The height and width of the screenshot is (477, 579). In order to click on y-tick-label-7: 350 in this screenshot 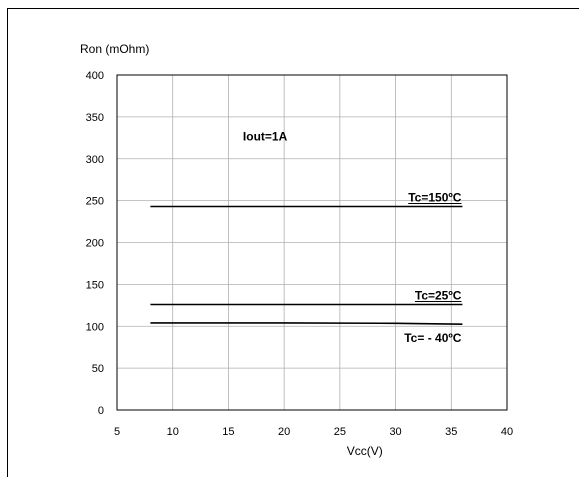, I will do `click(95, 118)`.